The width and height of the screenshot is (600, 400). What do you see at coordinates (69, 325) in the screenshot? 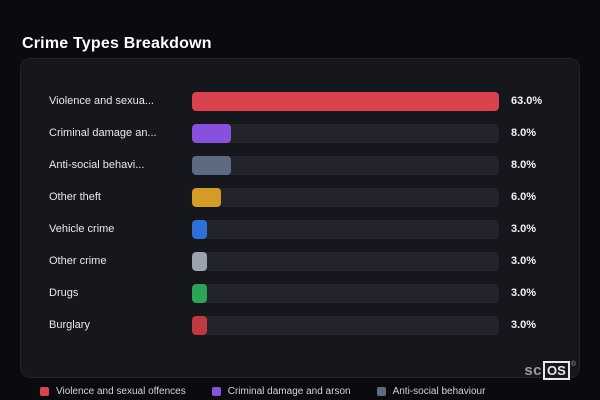
I see `bar-label: Burglary` at bounding box center [69, 325].